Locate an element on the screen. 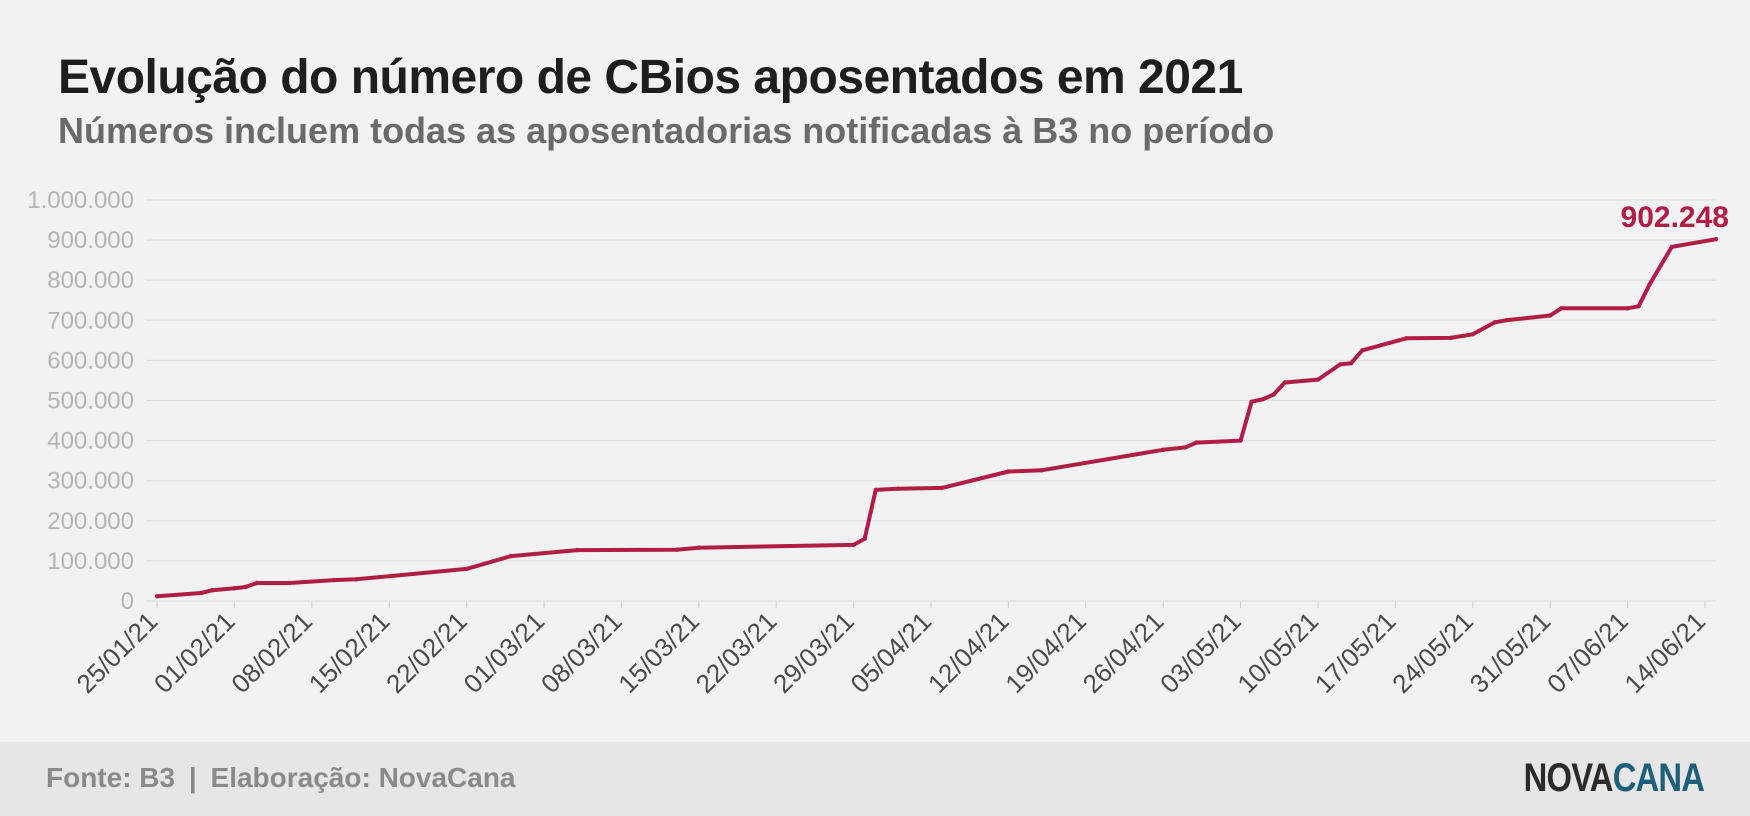 The width and height of the screenshot is (1750, 816). source-label: Fonte: B3 is located at coordinates (111, 777).